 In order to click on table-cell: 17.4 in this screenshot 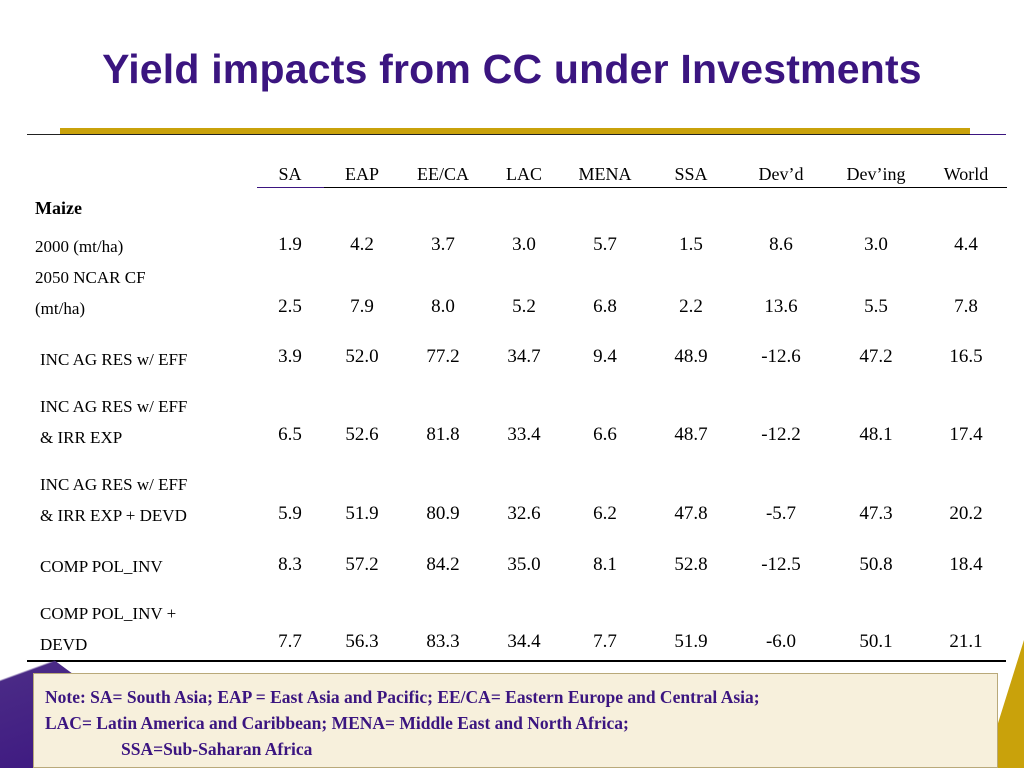, I will do `click(966, 434)`.